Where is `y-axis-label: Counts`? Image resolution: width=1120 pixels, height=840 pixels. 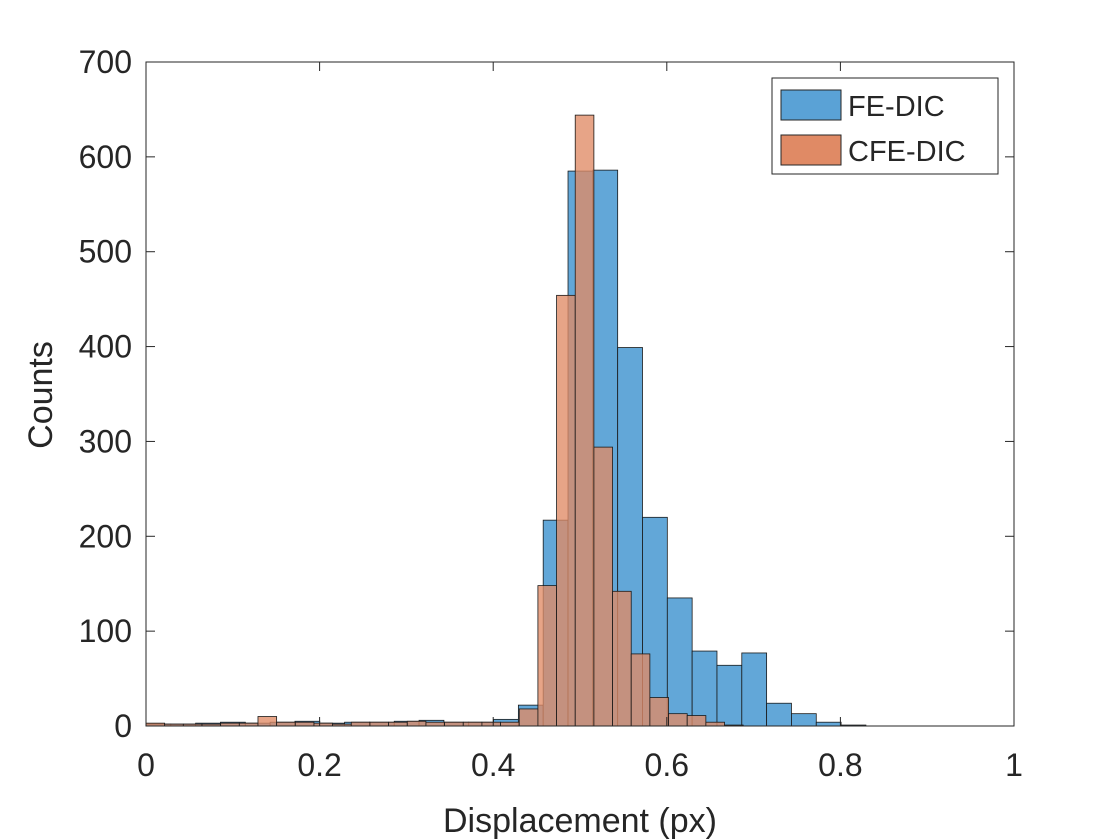
y-axis-label: Counts is located at coordinates (41, 395).